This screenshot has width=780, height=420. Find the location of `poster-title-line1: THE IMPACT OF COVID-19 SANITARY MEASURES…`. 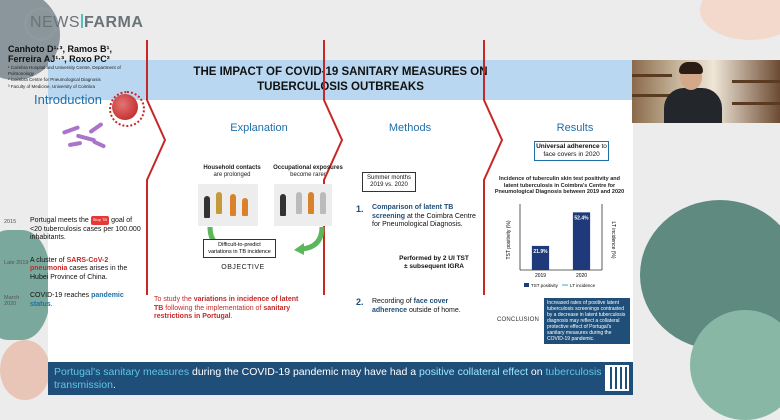

poster-title-line1: THE IMPACT OF COVID-19 SANITARY MEASURES… is located at coordinates (340, 72).